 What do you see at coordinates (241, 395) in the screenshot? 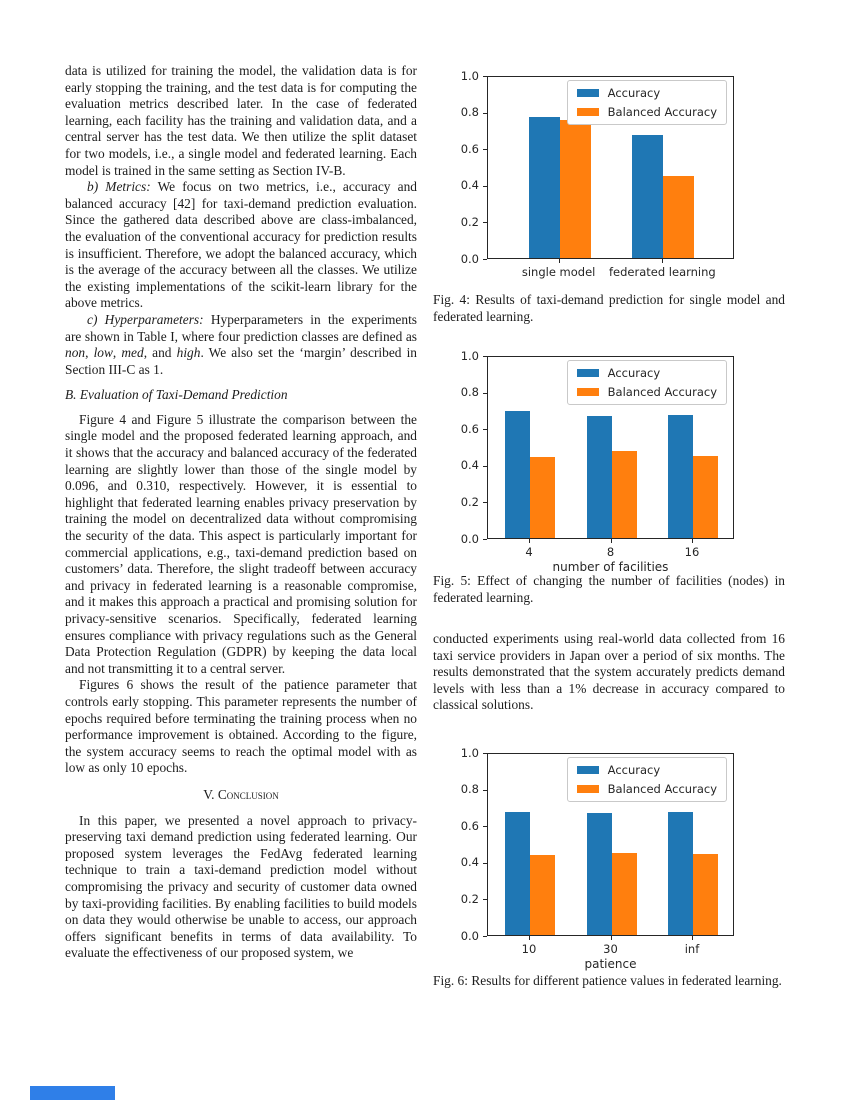
I see `section-heading: B. Evaluation of Taxi-Demand Prediction` at bounding box center [241, 395].